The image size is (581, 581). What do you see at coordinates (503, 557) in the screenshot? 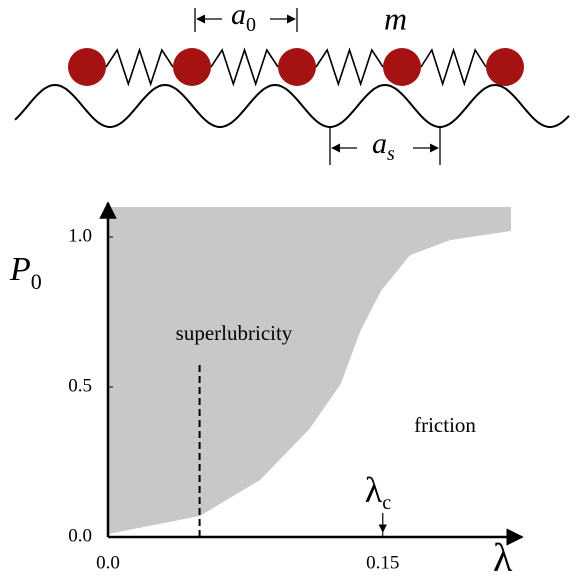
I see `x-axis-label: λ` at bounding box center [503, 557].